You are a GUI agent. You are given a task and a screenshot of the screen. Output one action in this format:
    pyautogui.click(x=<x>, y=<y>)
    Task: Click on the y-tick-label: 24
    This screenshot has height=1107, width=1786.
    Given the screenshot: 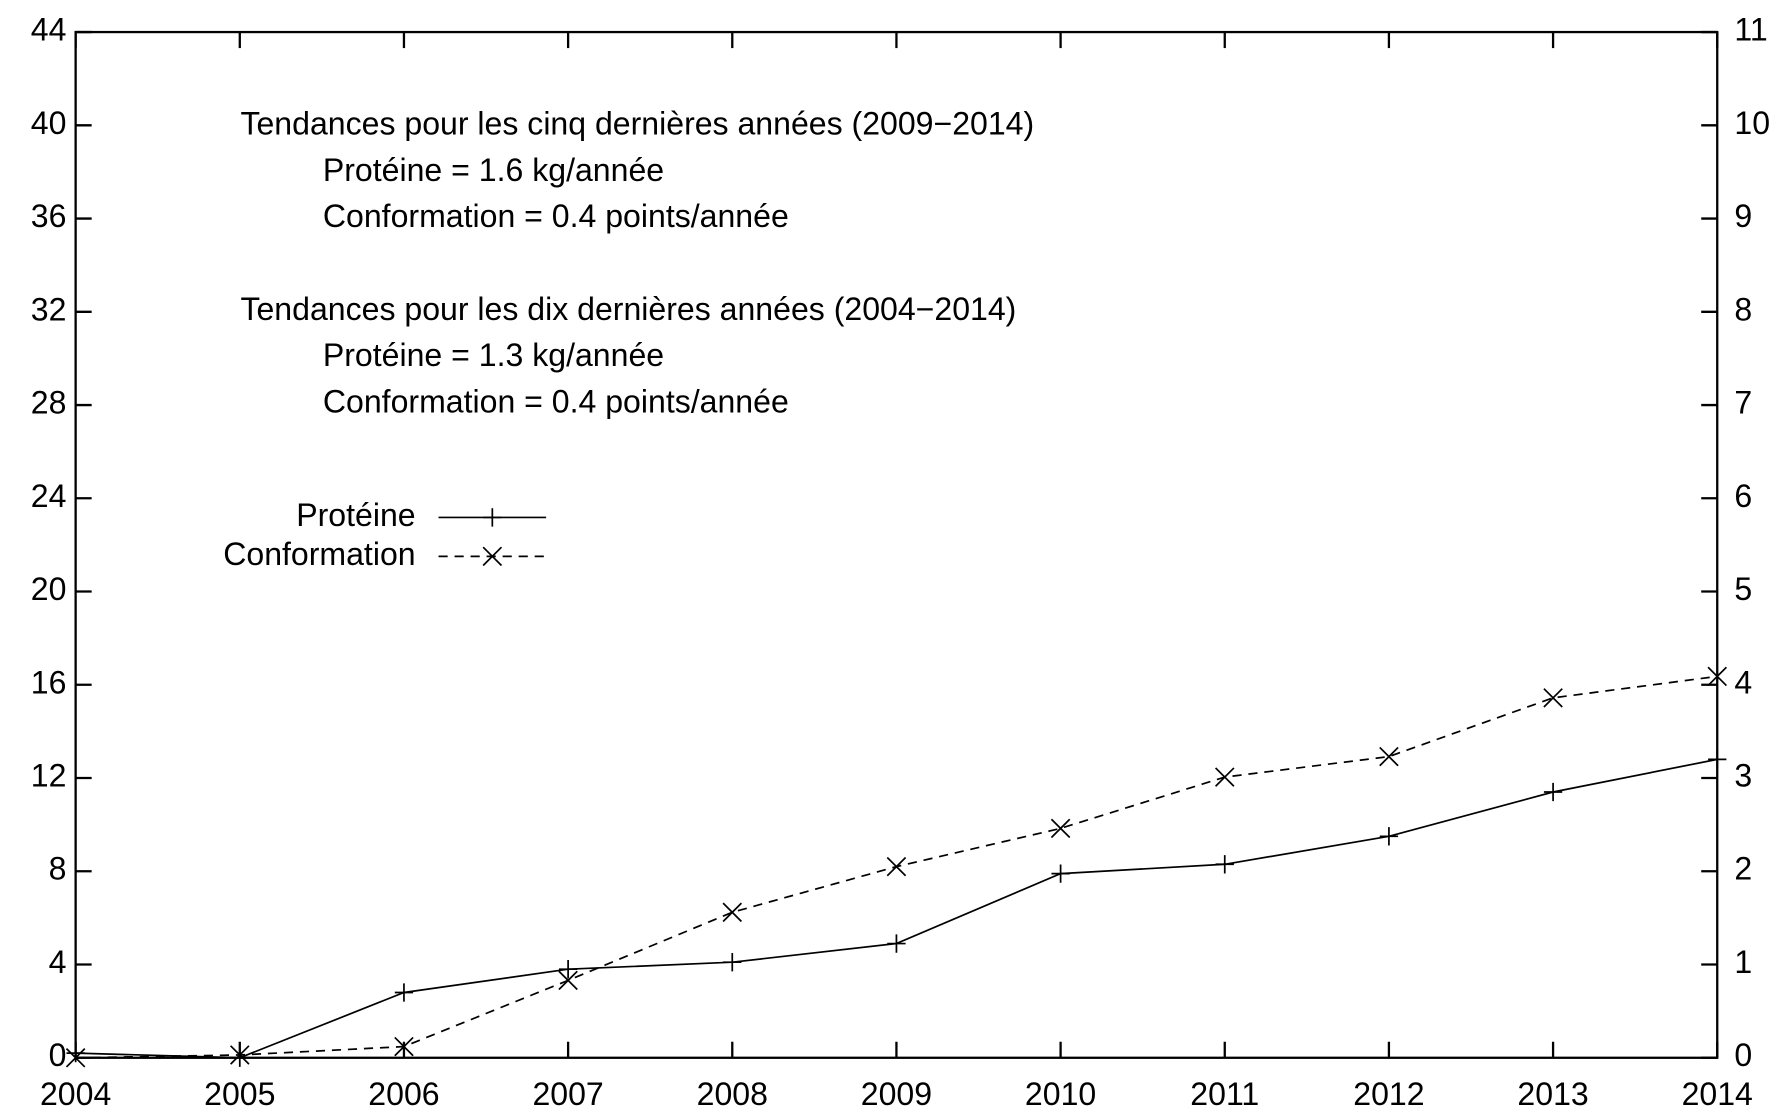 What is the action you would take?
    pyautogui.click(x=49, y=496)
    